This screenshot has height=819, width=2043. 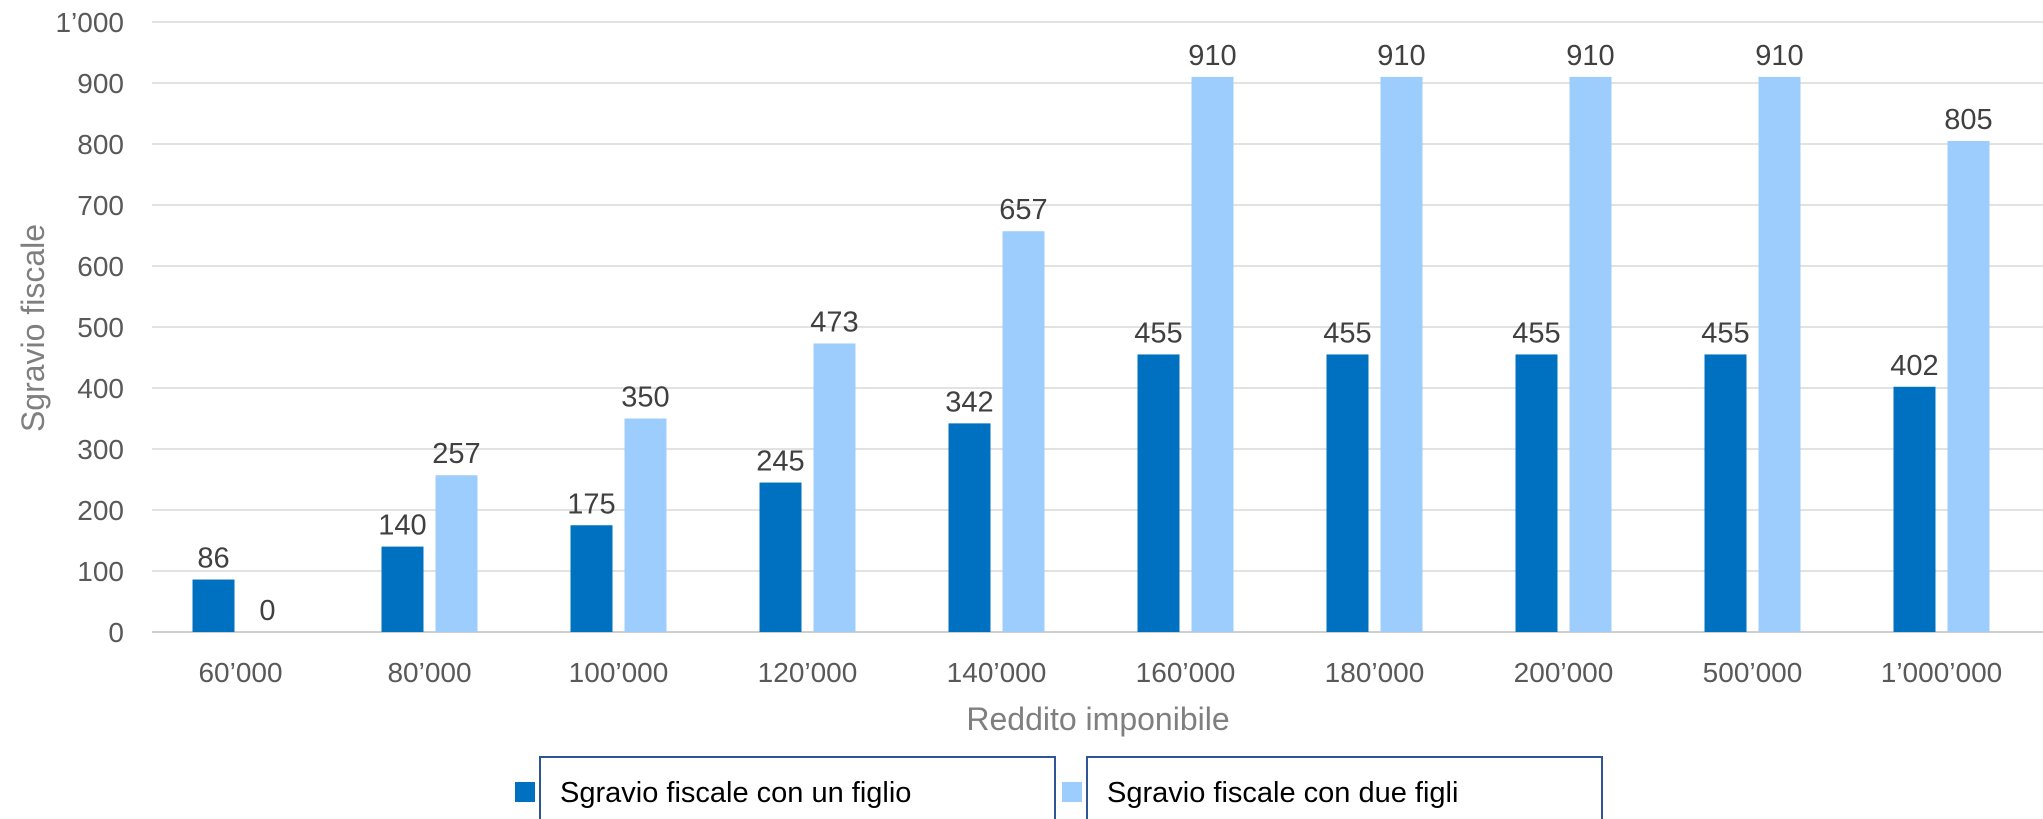 What do you see at coordinates (1914, 366) in the screenshot?
I see `data-label: 402` at bounding box center [1914, 366].